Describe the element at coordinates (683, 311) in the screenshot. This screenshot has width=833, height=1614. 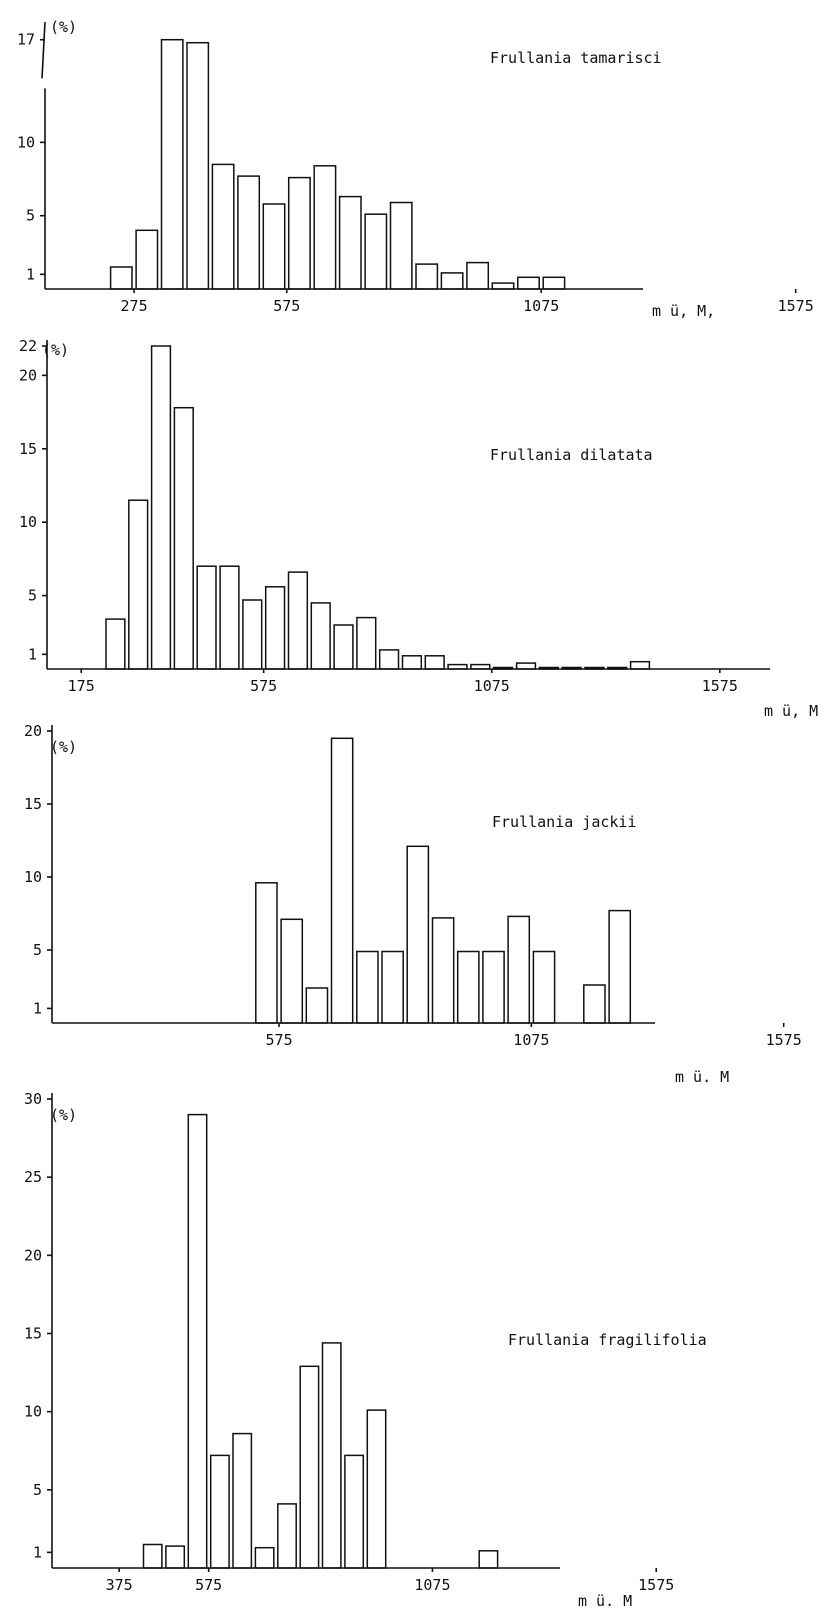
I see `x-axis-unit-label: m ü, M,` at that location.